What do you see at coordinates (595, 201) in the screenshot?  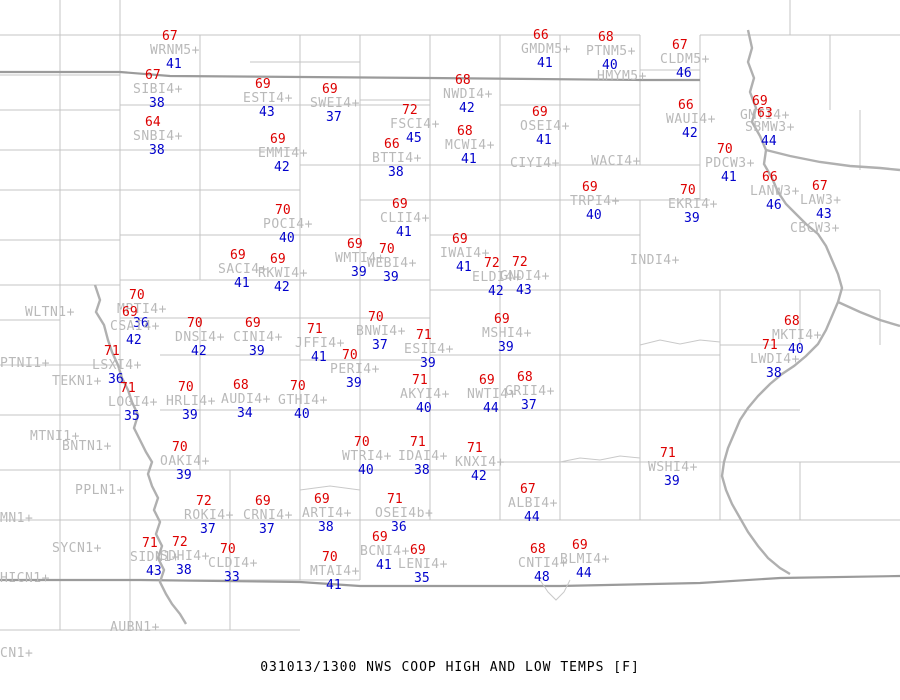 I see `station-id-label: TRPI4+` at bounding box center [595, 201].